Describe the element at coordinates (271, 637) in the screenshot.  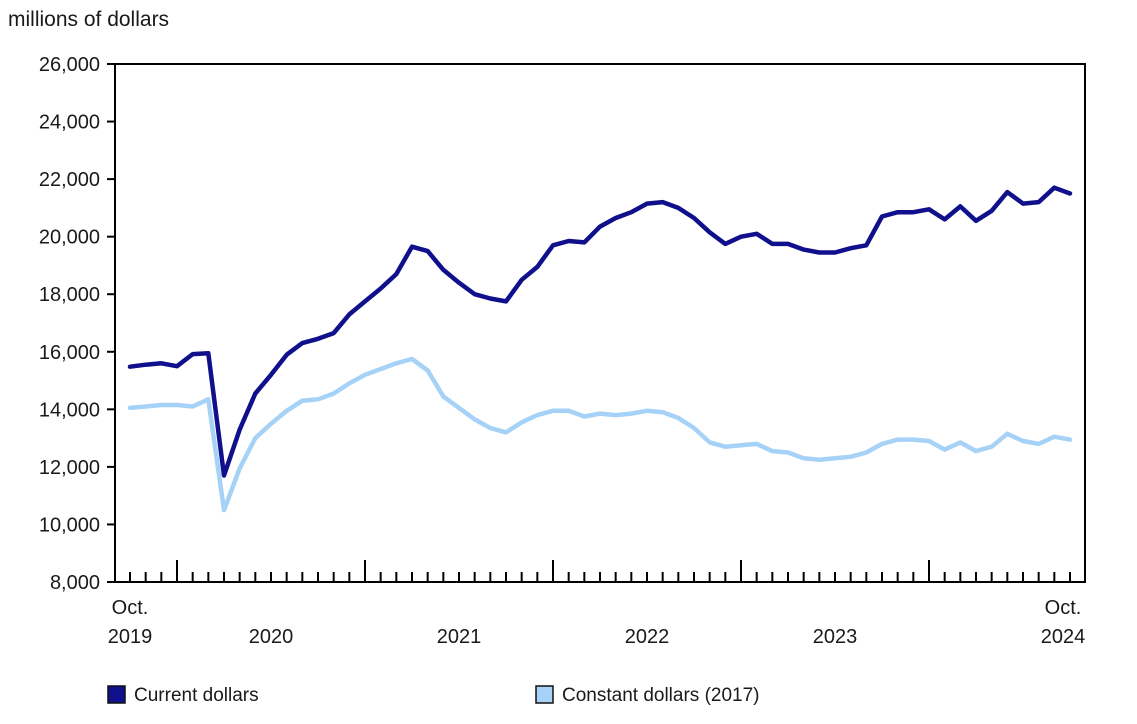
I see `x-label-year: 2020` at that location.